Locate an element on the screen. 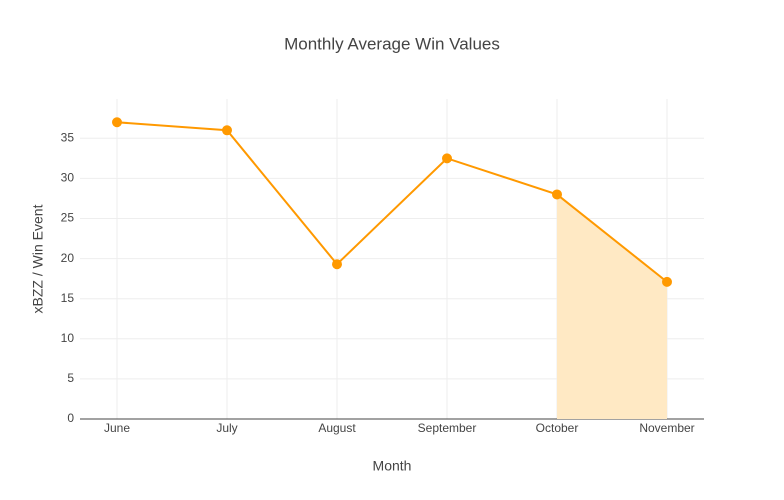 The image size is (784, 500). x-axis-title: Month is located at coordinates (392, 466).